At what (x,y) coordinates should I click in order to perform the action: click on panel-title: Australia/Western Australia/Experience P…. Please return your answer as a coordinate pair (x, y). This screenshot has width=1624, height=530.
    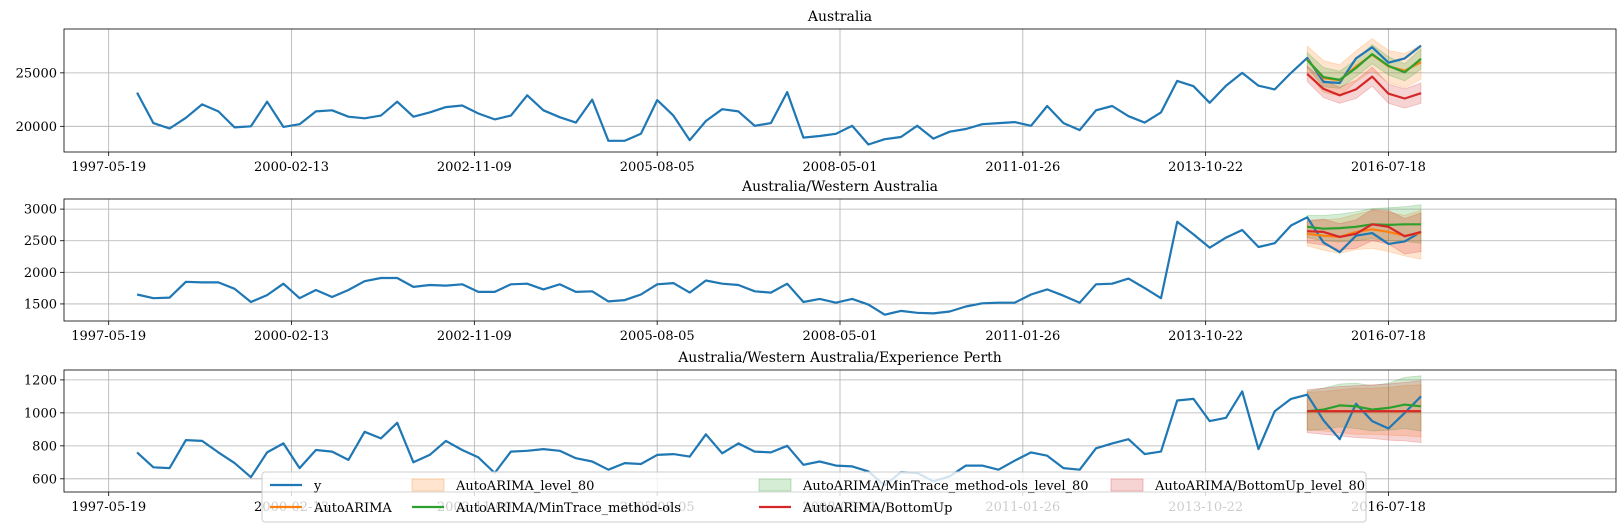
    Looking at the image, I should click on (839, 358).